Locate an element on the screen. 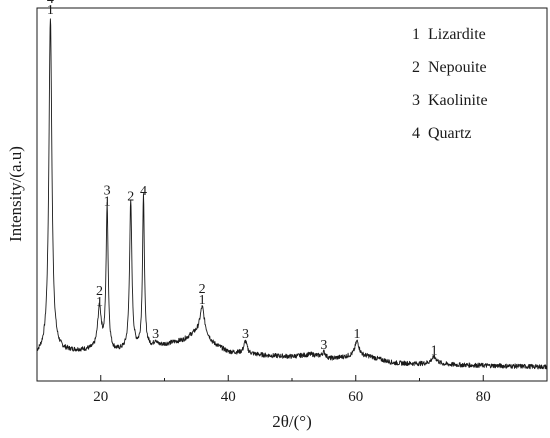  legend-number: 3 is located at coordinates (416, 100).